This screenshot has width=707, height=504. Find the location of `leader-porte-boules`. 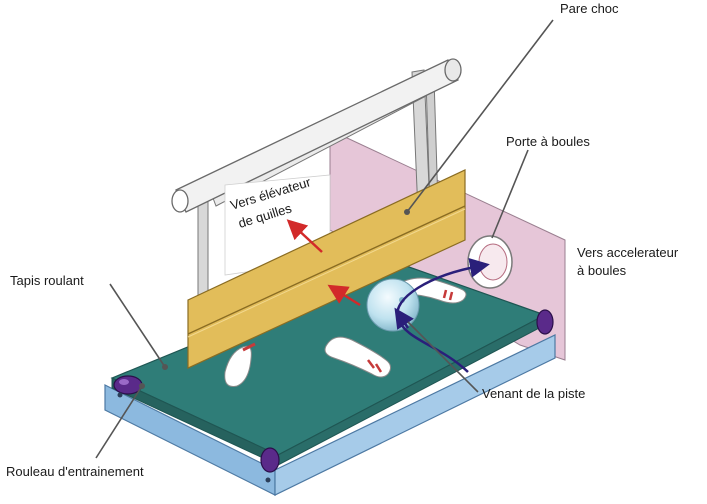

leader-porte-boules is located at coordinates (510, 194).